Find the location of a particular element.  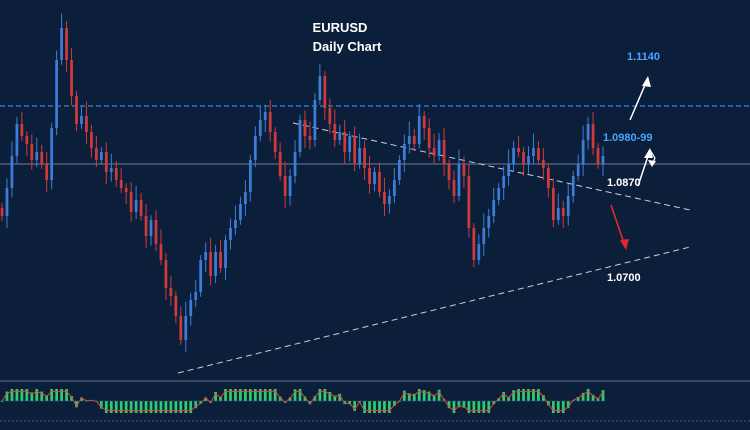

bearish-arrow is located at coordinates (618, 225).